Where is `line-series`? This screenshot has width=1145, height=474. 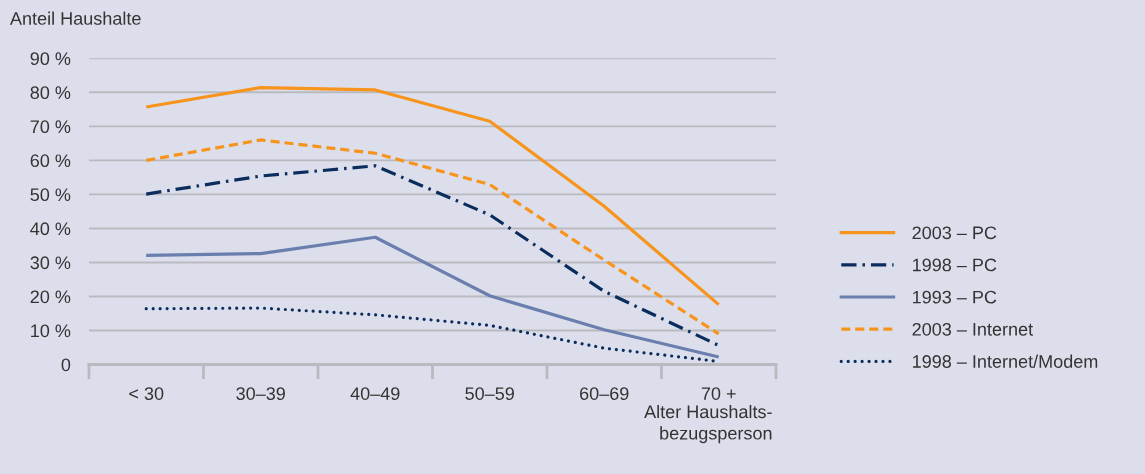
line-series is located at coordinates (432, 297).